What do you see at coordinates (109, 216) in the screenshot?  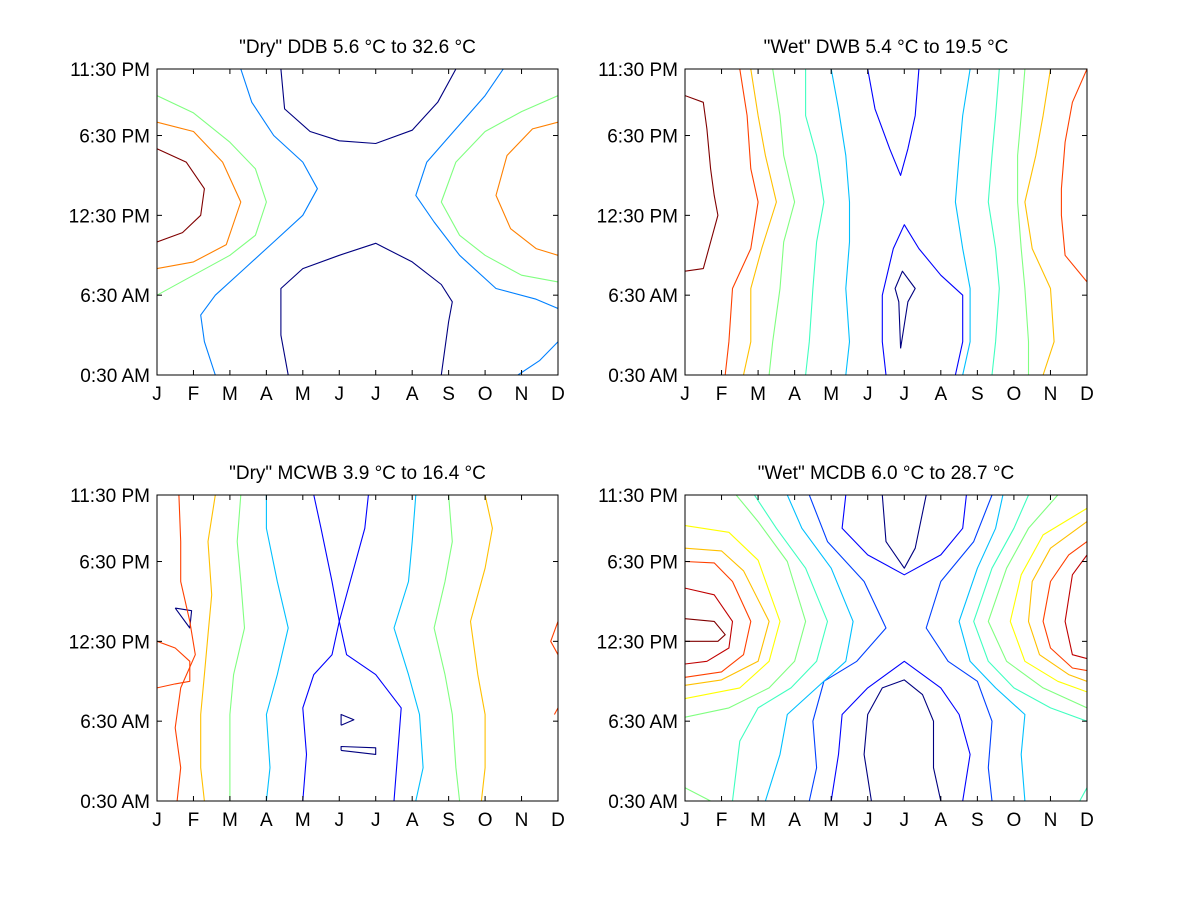 I see `y-tick-label: 12:30 PM` at bounding box center [109, 216].